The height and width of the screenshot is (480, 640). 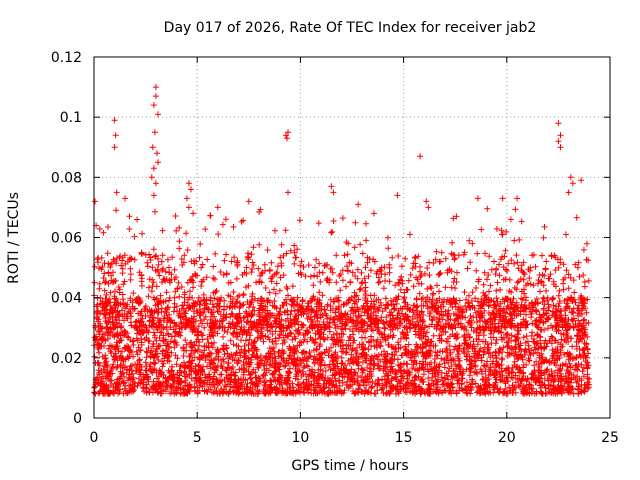 What do you see at coordinates (94, 438) in the screenshot?
I see `x-tick-label: 0` at bounding box center [94, 438].